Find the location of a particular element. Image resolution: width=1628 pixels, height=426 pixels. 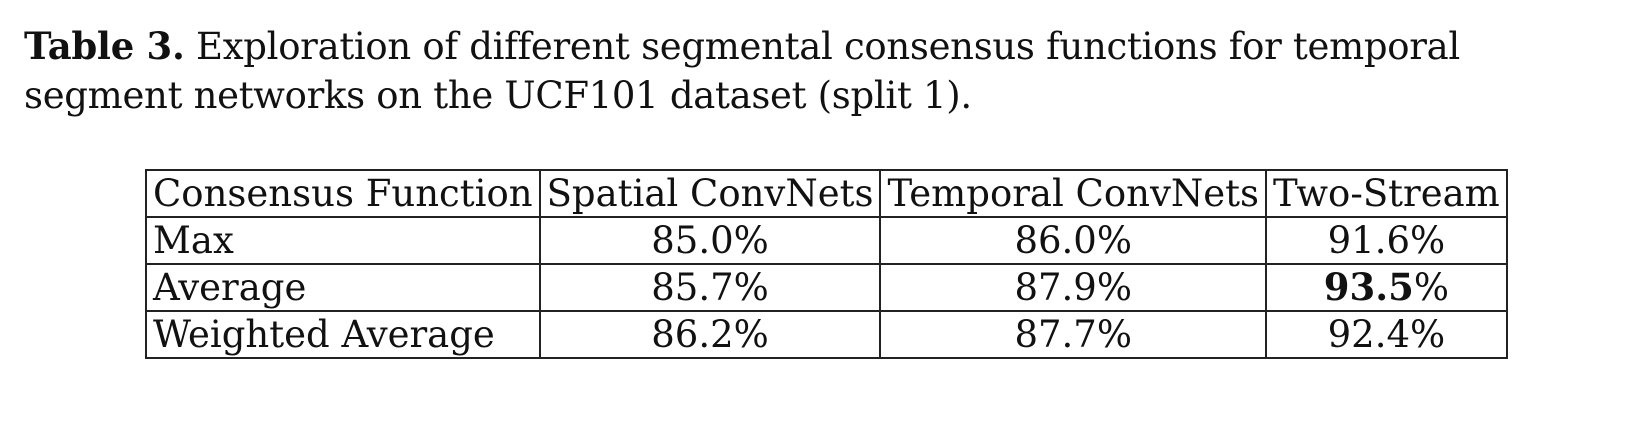

temporal-value: 86.0% is located at coordinates (1073, 240).